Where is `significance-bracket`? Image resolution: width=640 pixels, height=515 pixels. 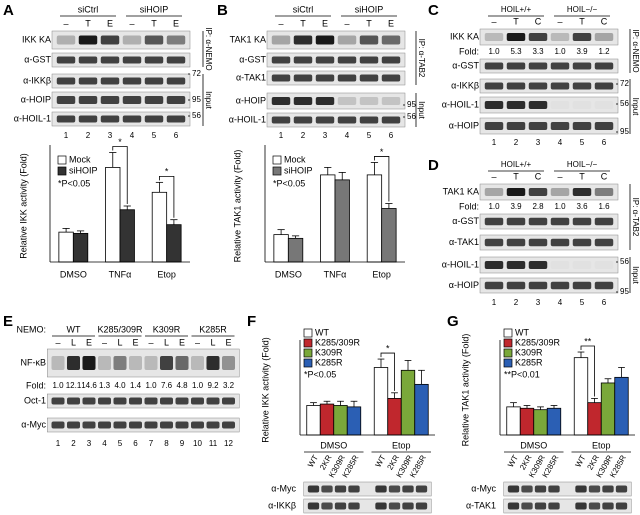
significance-bracket is located at coordinates (587, 371).